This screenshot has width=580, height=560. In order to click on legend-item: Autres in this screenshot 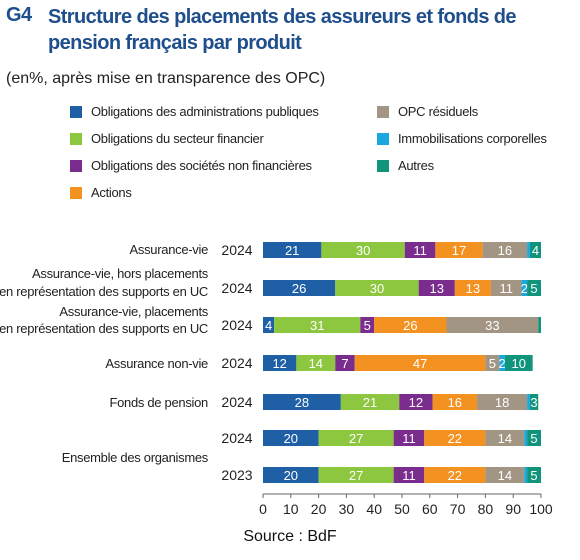, I will do `click(405, 165)`.